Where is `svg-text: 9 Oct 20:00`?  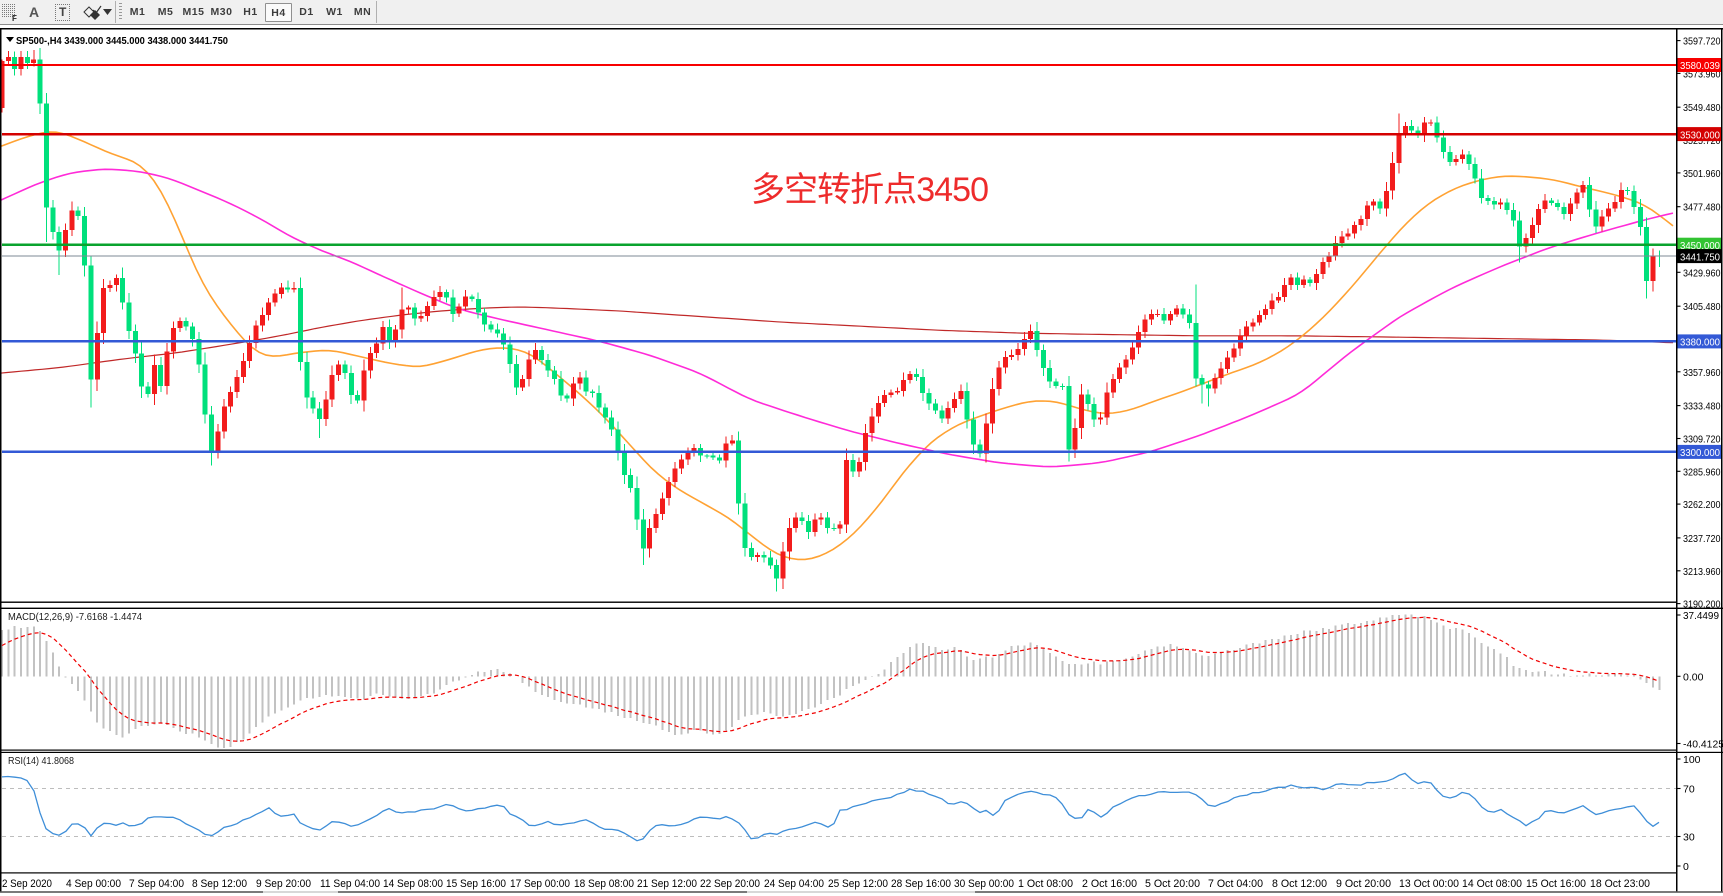
svg-text: 9 Oct 20:00 is located at coordinates (1363, 884).